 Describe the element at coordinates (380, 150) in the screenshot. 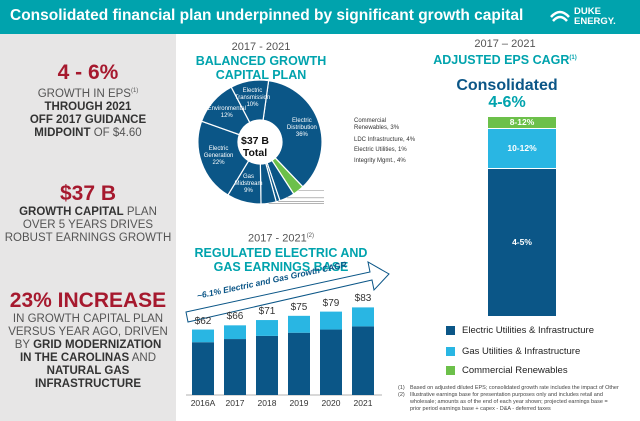

I see `donut-label-electric-utilities: Electric Utilities, 1%` at that location.